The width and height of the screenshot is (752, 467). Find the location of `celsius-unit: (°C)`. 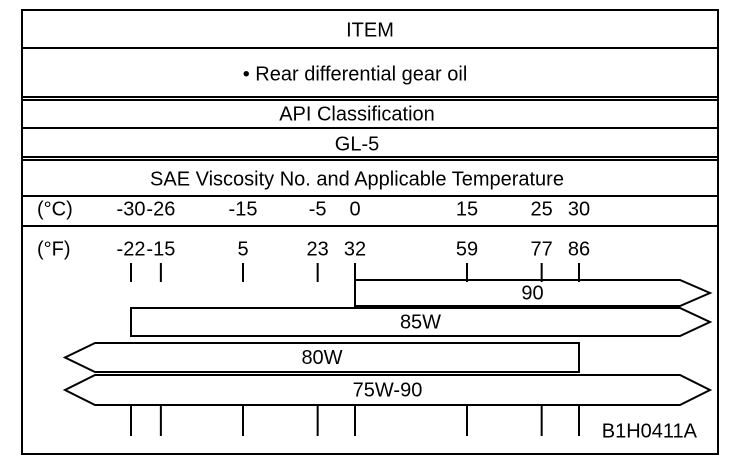

celsius-unit: (°C) is located at coordinates (55, 209).